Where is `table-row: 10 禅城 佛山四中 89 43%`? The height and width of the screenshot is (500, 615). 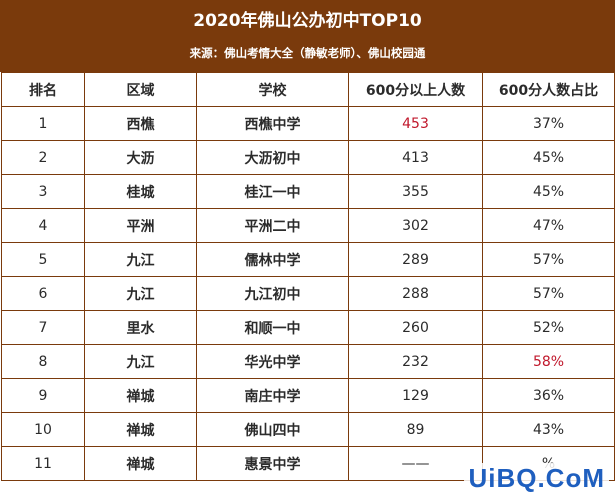 table-row: 10 禅城 佛山四中 89 43% is located at coordinates (308, 429).